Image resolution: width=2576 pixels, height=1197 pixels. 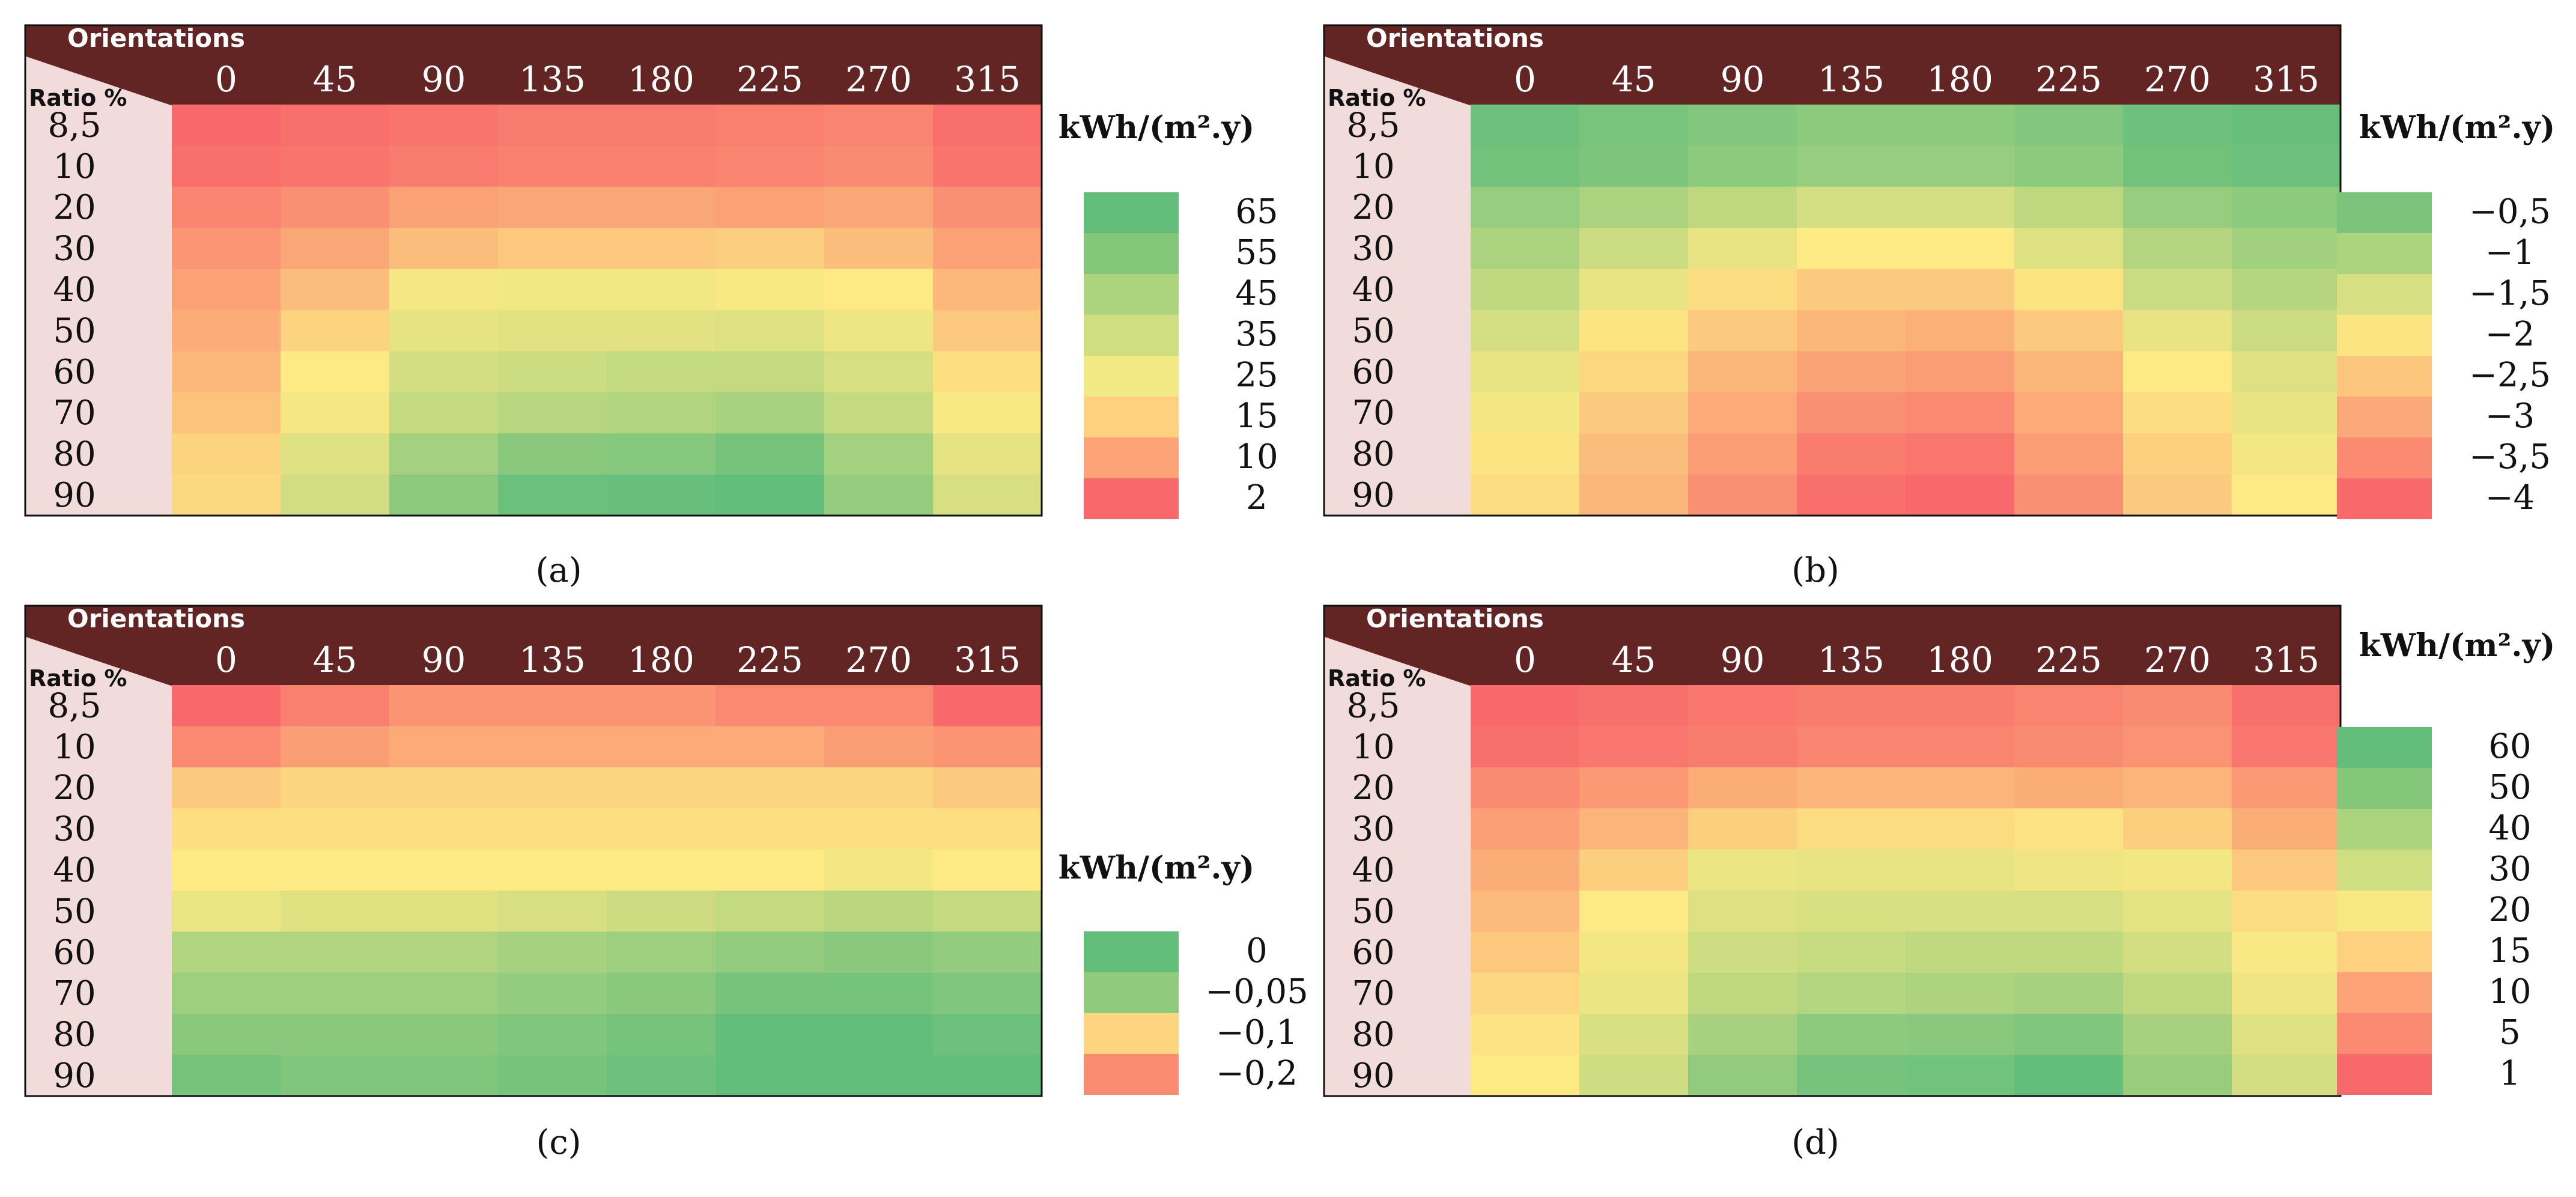 What do you see at coordinates (552, 79) in the screenshot?
I see `column-header-135: 135` at bounding box center [552, 79].